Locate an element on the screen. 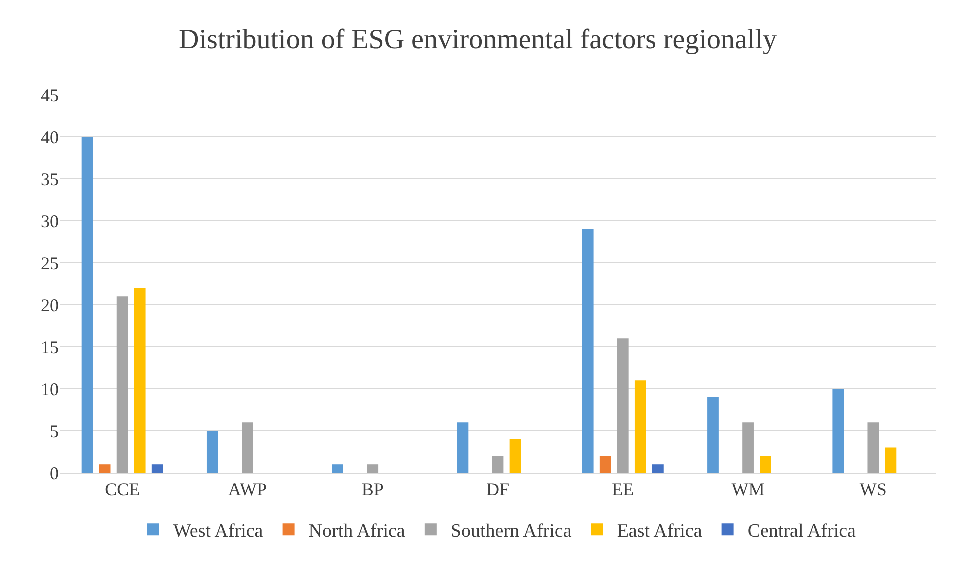 The height and width of the screenshot is (578, 956). x-tick-label: AWP is located at coordinates (247, 490).